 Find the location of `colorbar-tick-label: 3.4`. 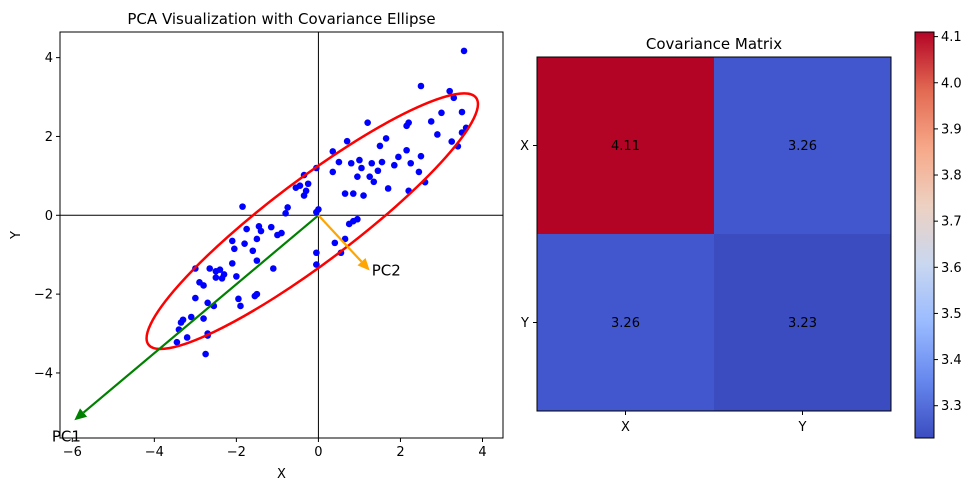

colorbar-tick-label: 3.4 is located at coordinates (951, 360).